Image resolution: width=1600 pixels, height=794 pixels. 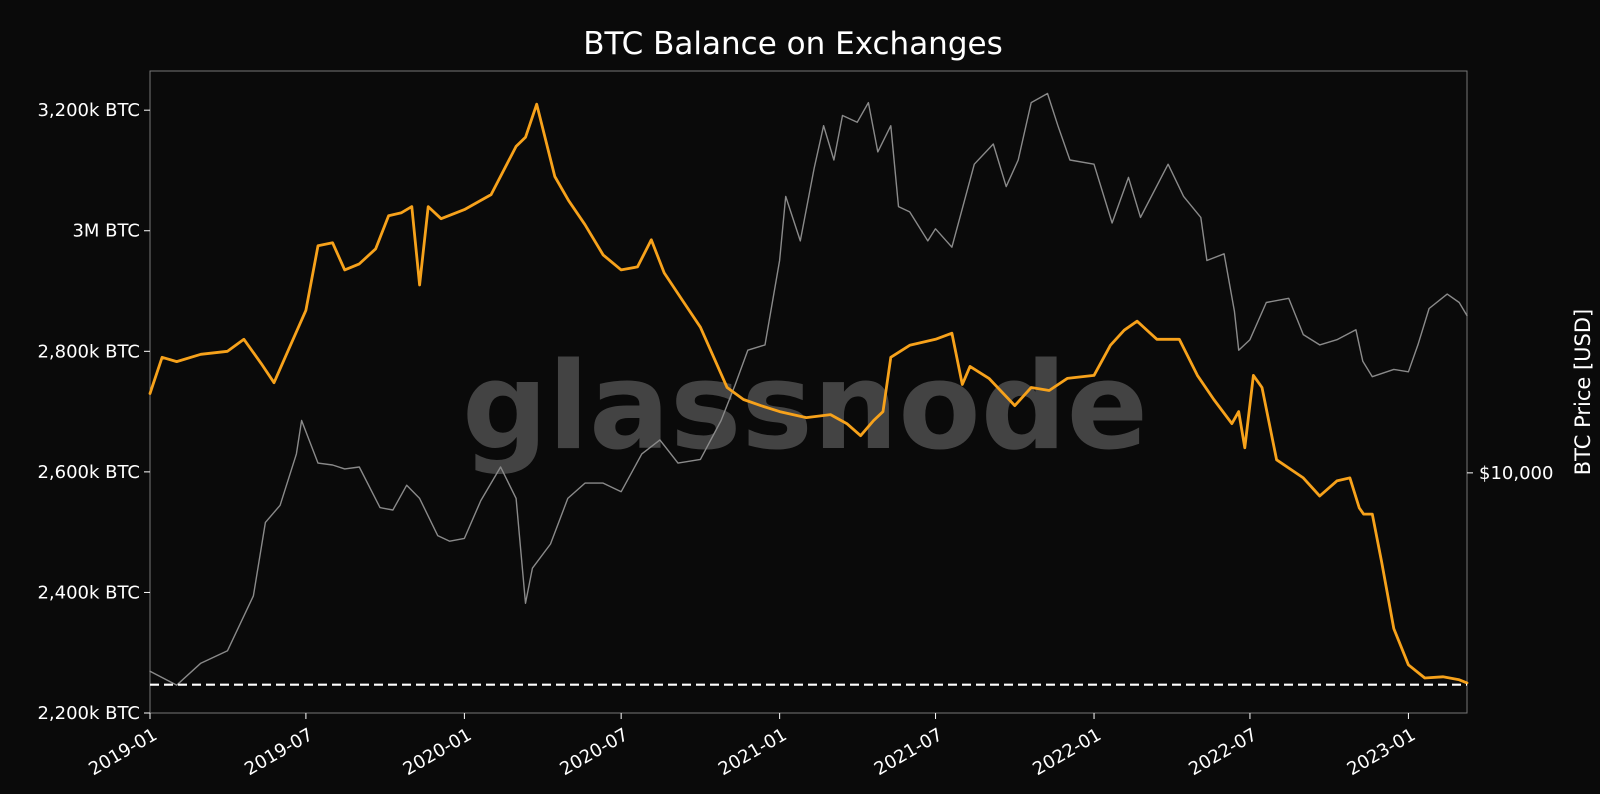 What do you see at coordinates (792, 44) in the screenshot?
I see `chart-title: BTC Balance on Exchanges` at bounding box center [792, 44].